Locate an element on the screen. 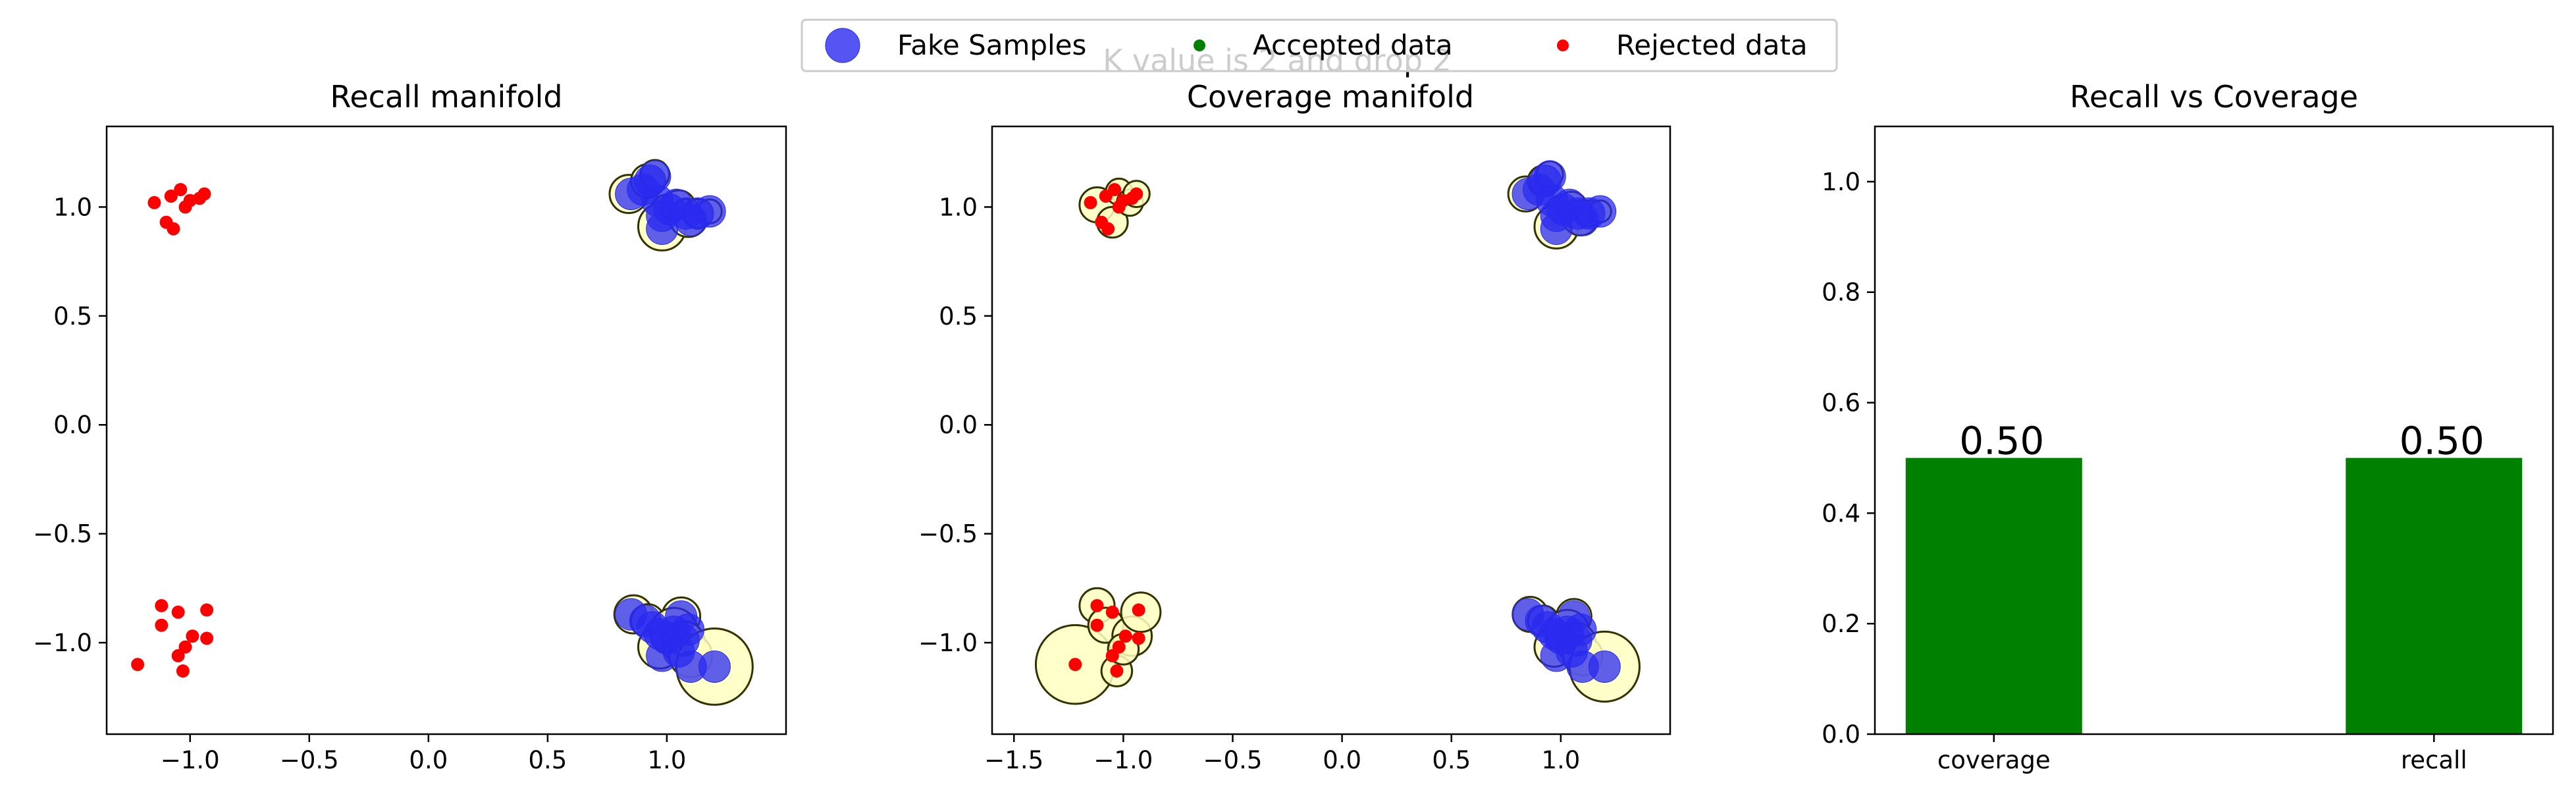  x-tick-label: coverage is located at coordinates (1994, 760).